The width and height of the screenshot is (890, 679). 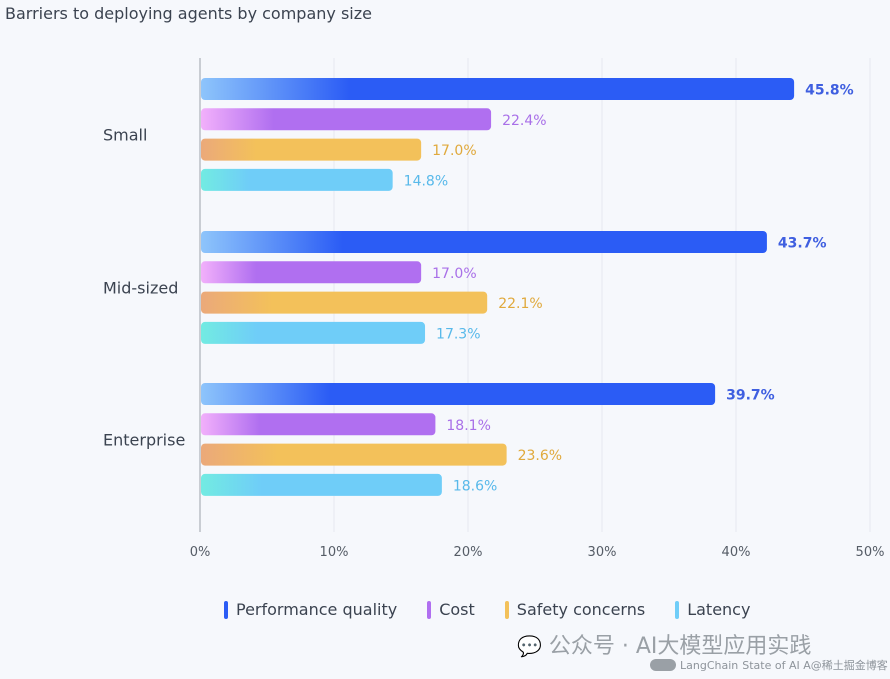 What do you see at coordinates (581, 609) in the screenshot?
I see `legend-label: Safety concerns` at bounding box center [581, 609].